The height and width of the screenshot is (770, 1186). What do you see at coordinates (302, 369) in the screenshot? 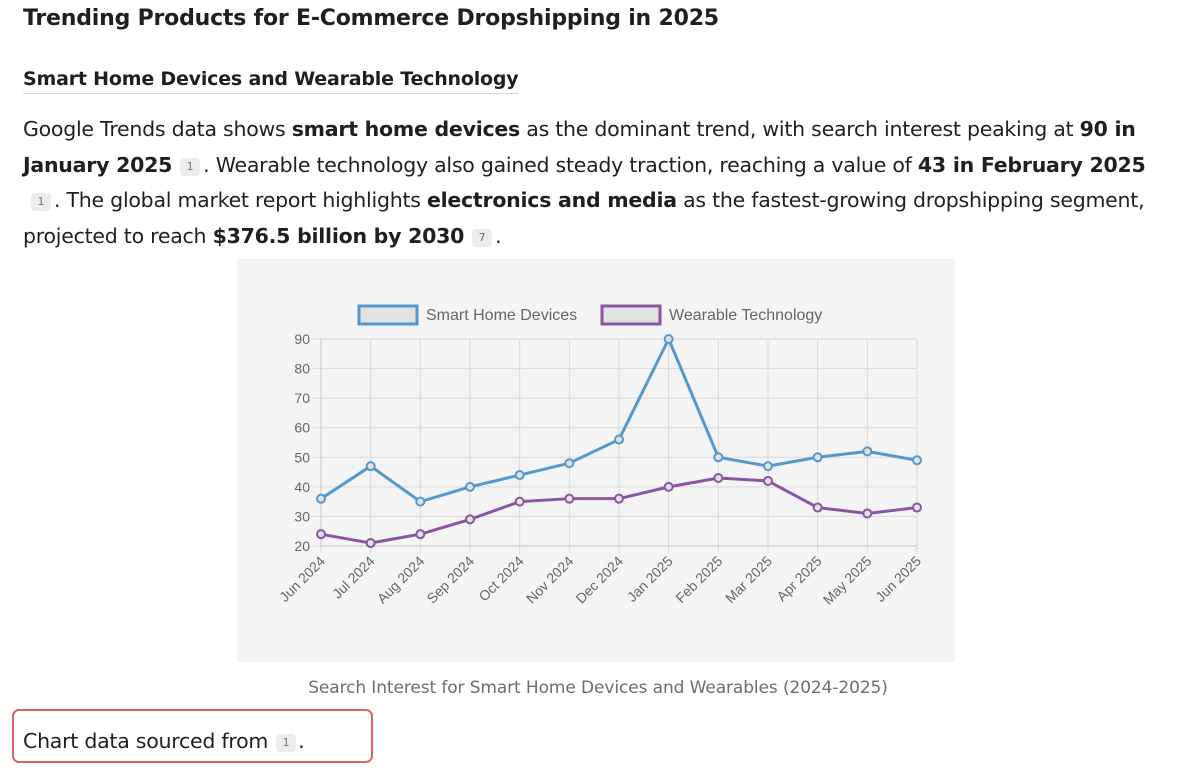
I see `y-tick-label: 80` at bounding box center [302, 369].